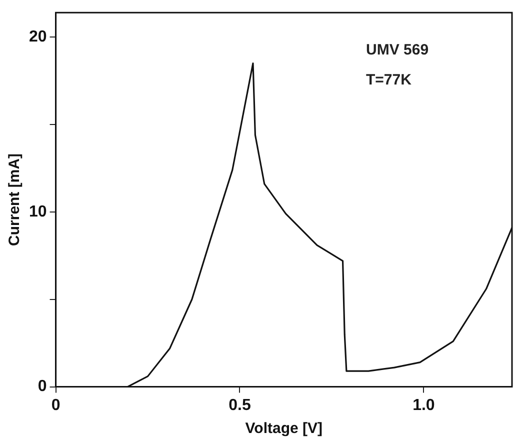 The image size is (514, 444). I want to click on y-axis-title: Current [mA], so click(15, 199).